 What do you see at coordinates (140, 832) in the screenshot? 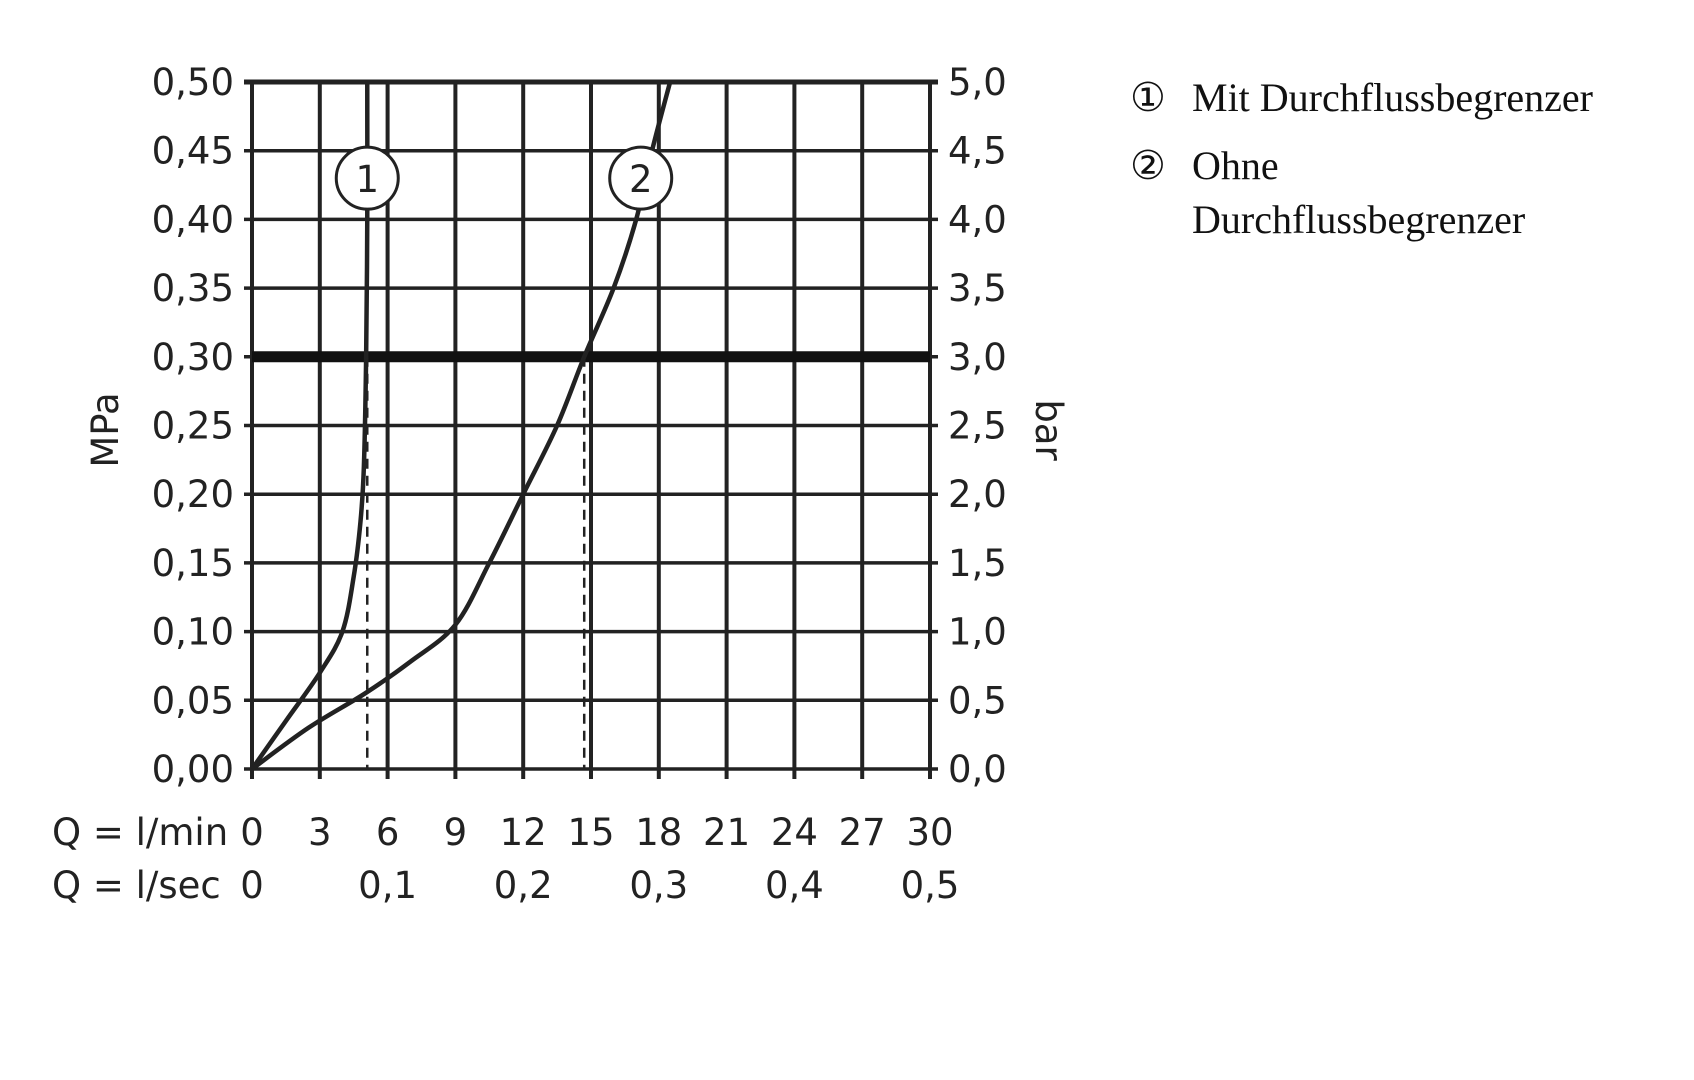
I see `x-axis-label-row: Q = l/min` at bounding box center [140, 832].